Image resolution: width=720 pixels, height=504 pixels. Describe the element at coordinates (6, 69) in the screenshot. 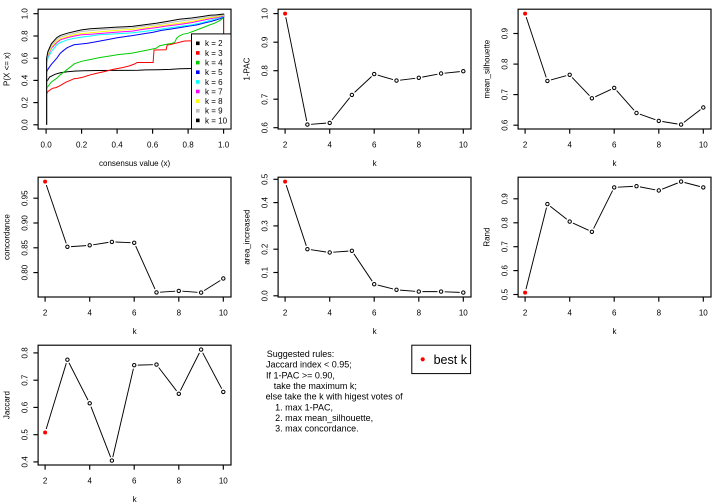

I see `svg-text: P(X <= x)` at that location.